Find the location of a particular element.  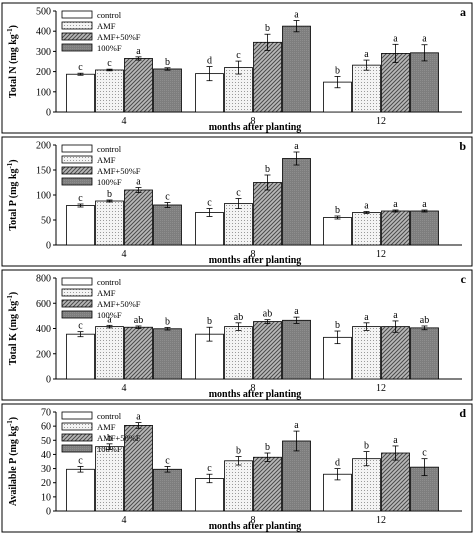

y-tick-label: 60 is located at coordinates (46, 427).